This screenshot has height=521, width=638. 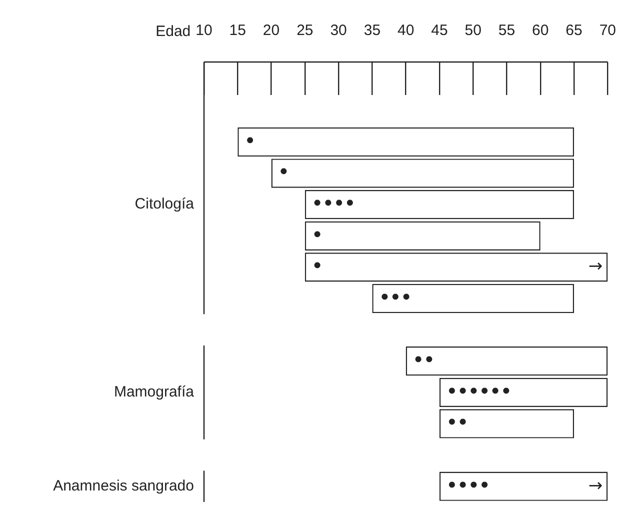 I want to click on x-tick-label: 25, so click(x=305, y=31).